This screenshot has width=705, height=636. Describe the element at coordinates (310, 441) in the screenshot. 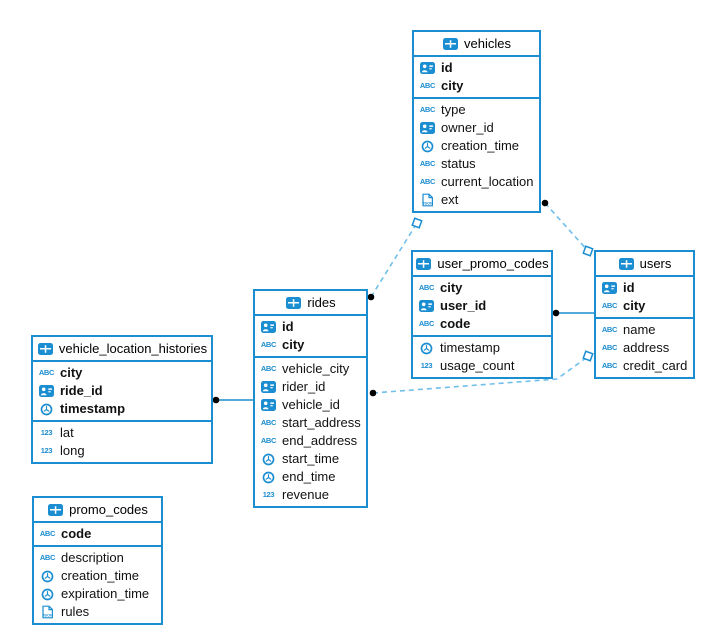

I see `field-row-end_address: ABC end_address` at that location.